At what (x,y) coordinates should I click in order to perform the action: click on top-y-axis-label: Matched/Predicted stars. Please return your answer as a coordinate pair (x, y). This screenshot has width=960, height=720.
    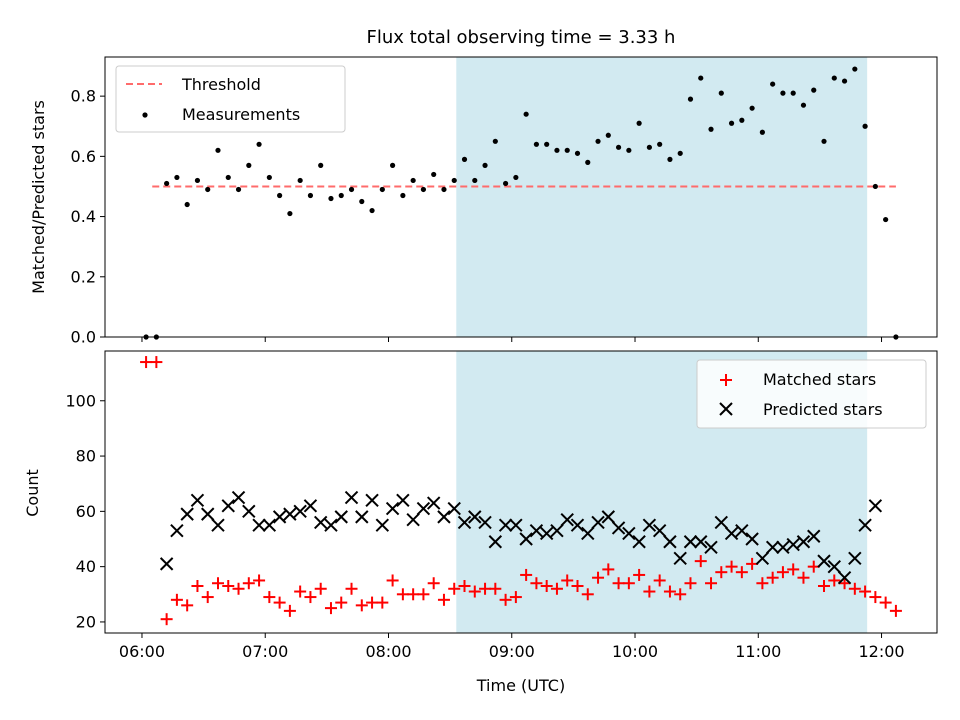
    Looking at the image, I should click on (38, 197).